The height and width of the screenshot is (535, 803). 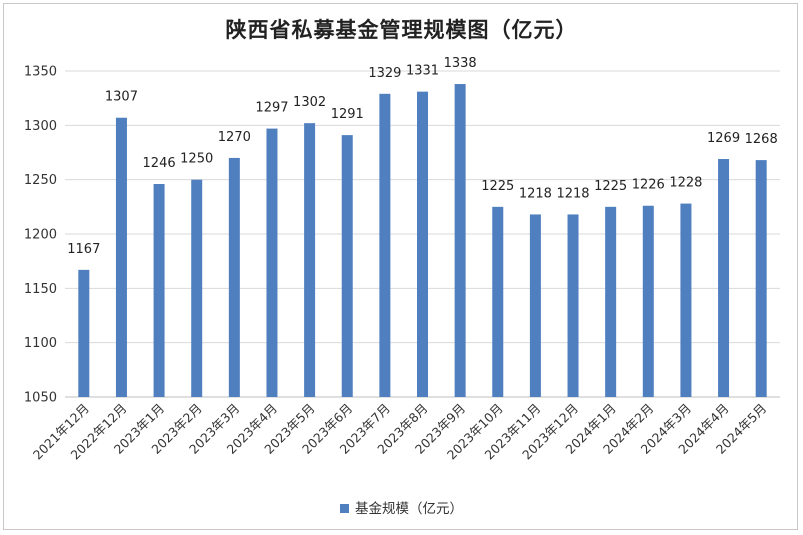 I want to click on data-label: 1269, so click(x=723, y=138).